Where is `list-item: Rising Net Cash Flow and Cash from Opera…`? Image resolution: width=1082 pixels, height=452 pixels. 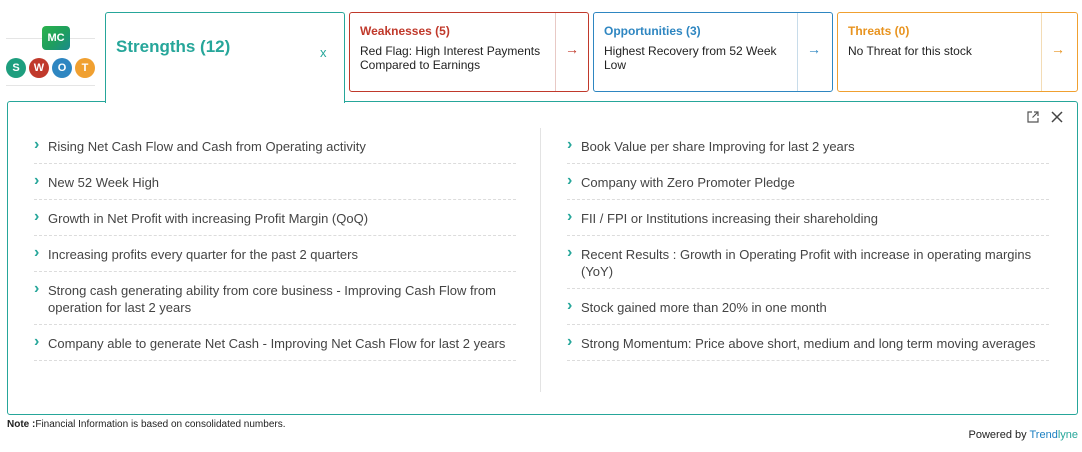 list-item: Rising Net Cash Flow and Cash from Opera… is located at coordinates (275, 146).